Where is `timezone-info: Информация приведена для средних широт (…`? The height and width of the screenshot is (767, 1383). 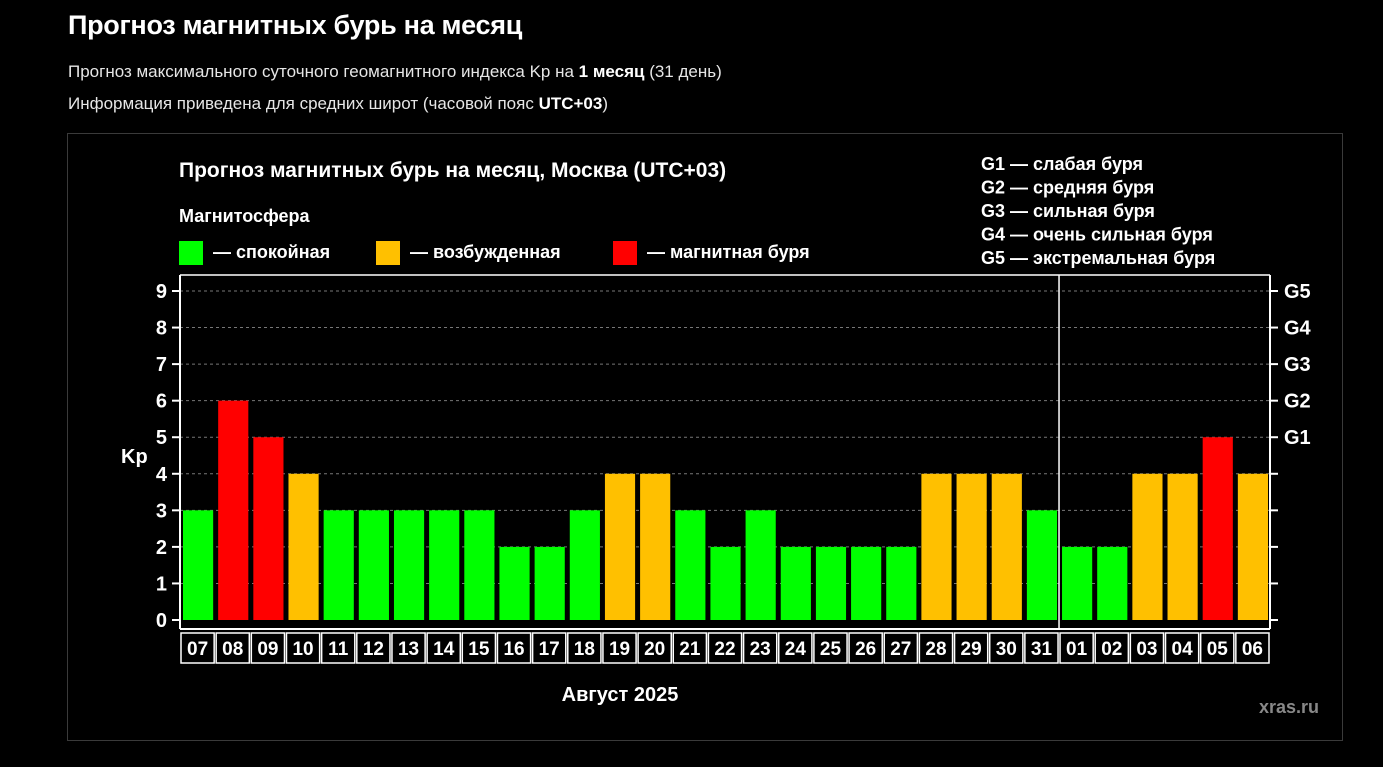
timezone-info: Информация приведена для средних широт (… is located at coordinates (338, 104).